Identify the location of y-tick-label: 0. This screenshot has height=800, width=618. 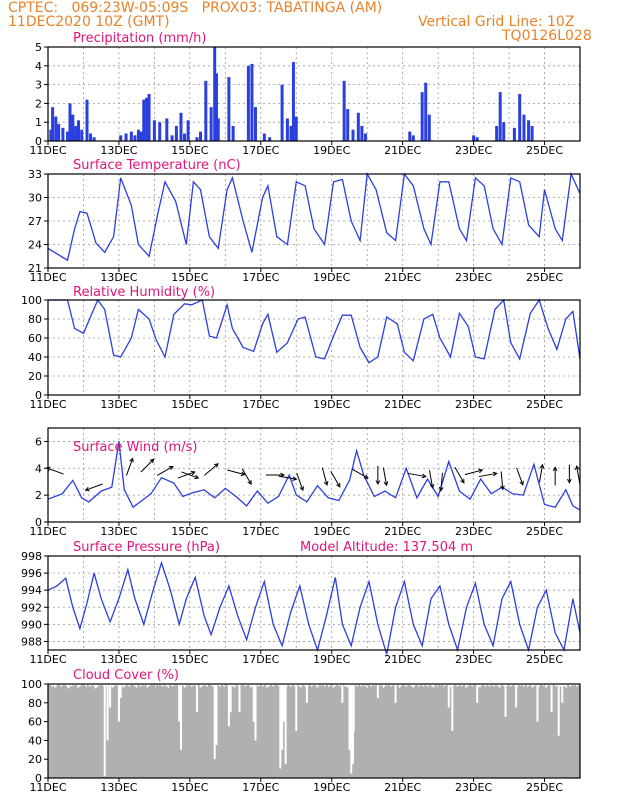
(38, 778).